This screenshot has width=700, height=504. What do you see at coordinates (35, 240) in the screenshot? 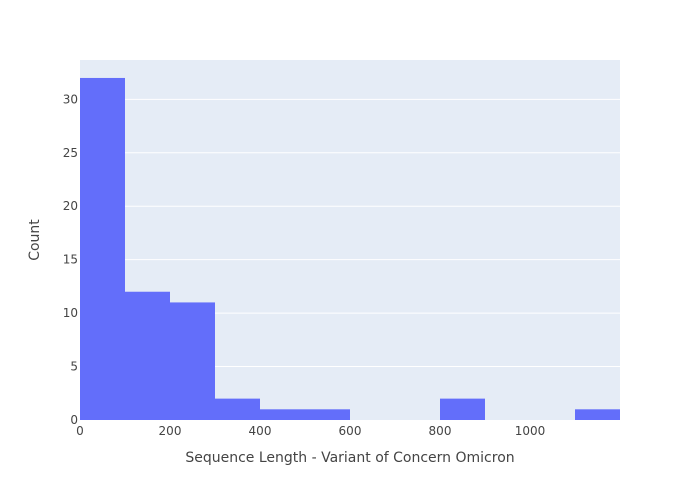
I see `y-axis-title: Count` at bounding box center [35, 240].